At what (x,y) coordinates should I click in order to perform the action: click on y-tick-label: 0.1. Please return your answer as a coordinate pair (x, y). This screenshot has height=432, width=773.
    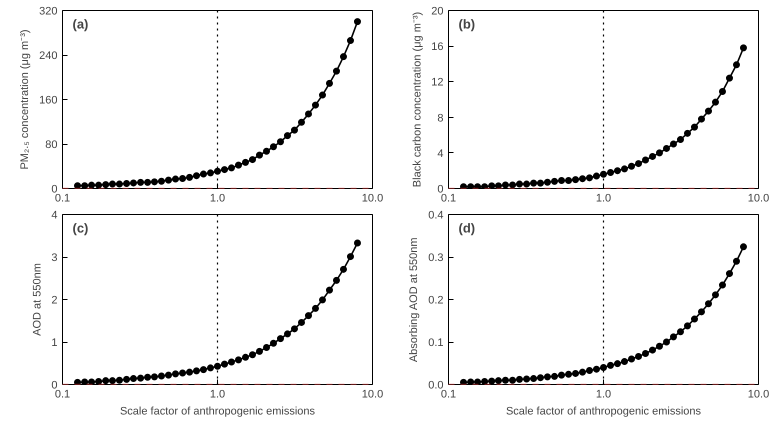
    Looking at the image, I should click on (436, 343).